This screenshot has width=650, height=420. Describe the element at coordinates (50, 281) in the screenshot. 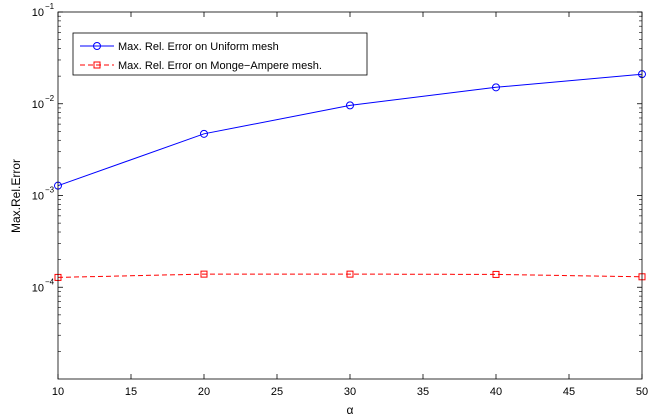

I see `y-tick-exponent: −4` at that location.